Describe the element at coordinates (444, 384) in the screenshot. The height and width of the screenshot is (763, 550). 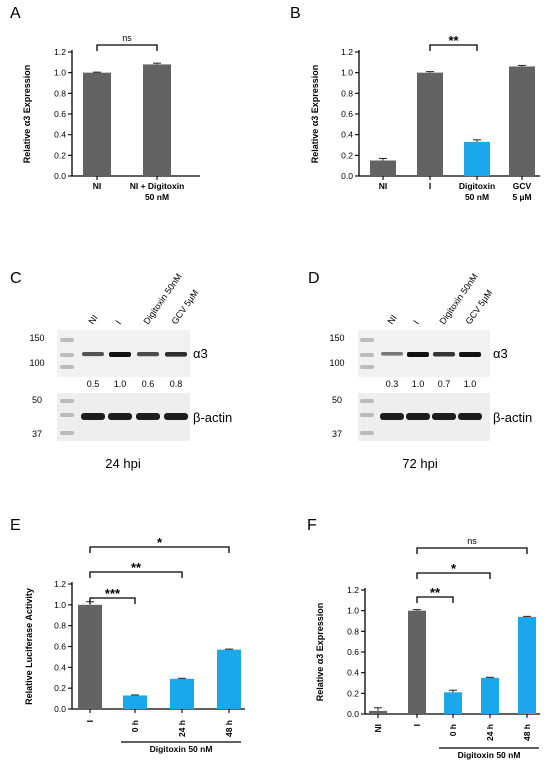
I see `quantification-value: 0.7` at that location.